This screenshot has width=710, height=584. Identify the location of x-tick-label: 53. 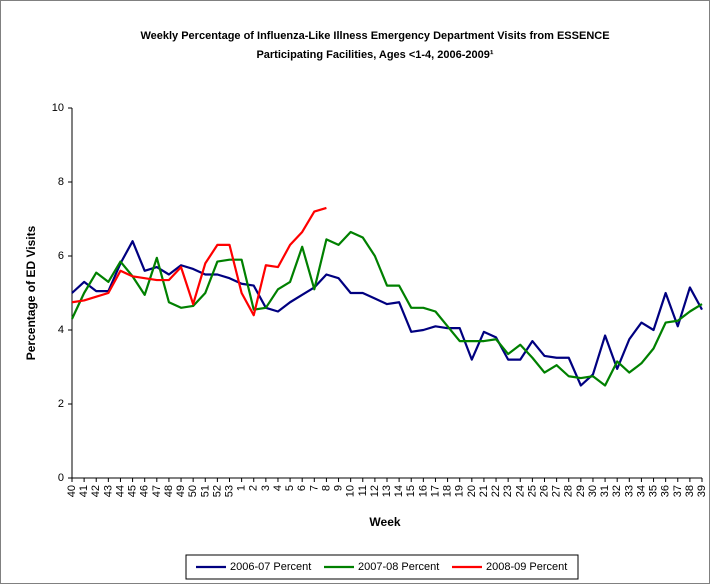
(230, 491).